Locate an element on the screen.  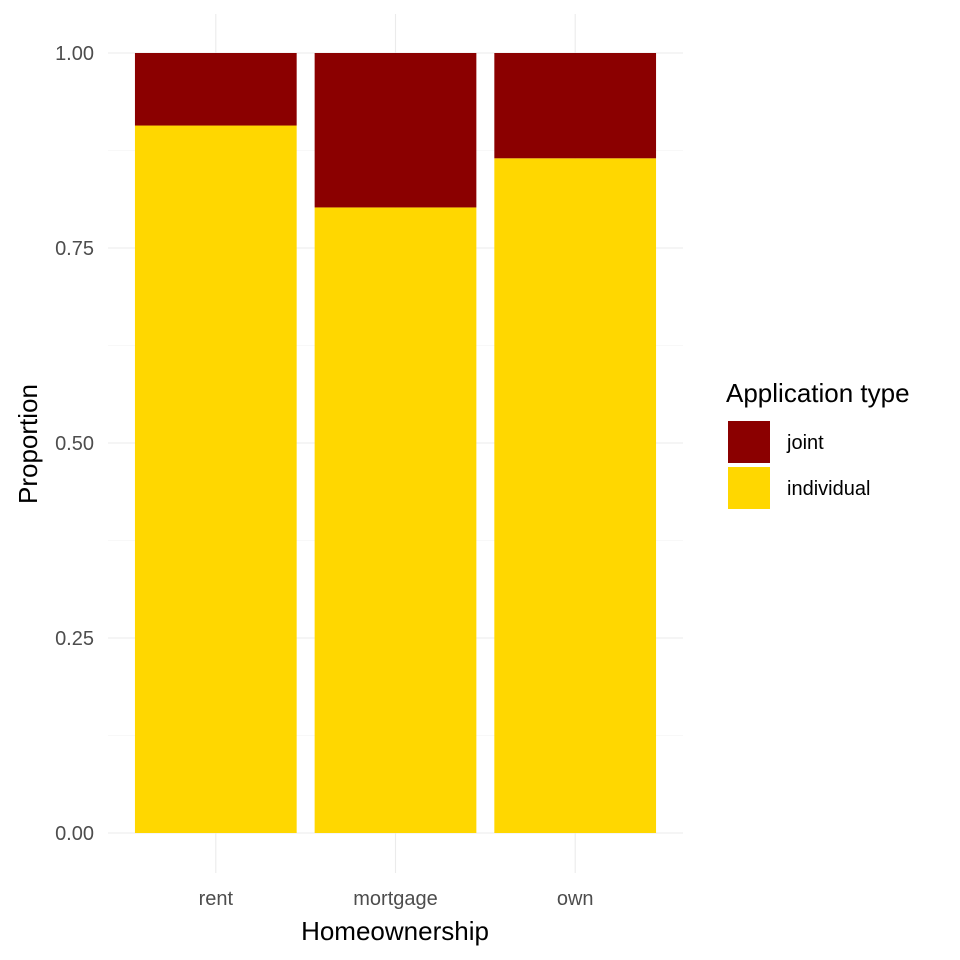
legend-label-individual: individual is located at coordinates (828, 489).